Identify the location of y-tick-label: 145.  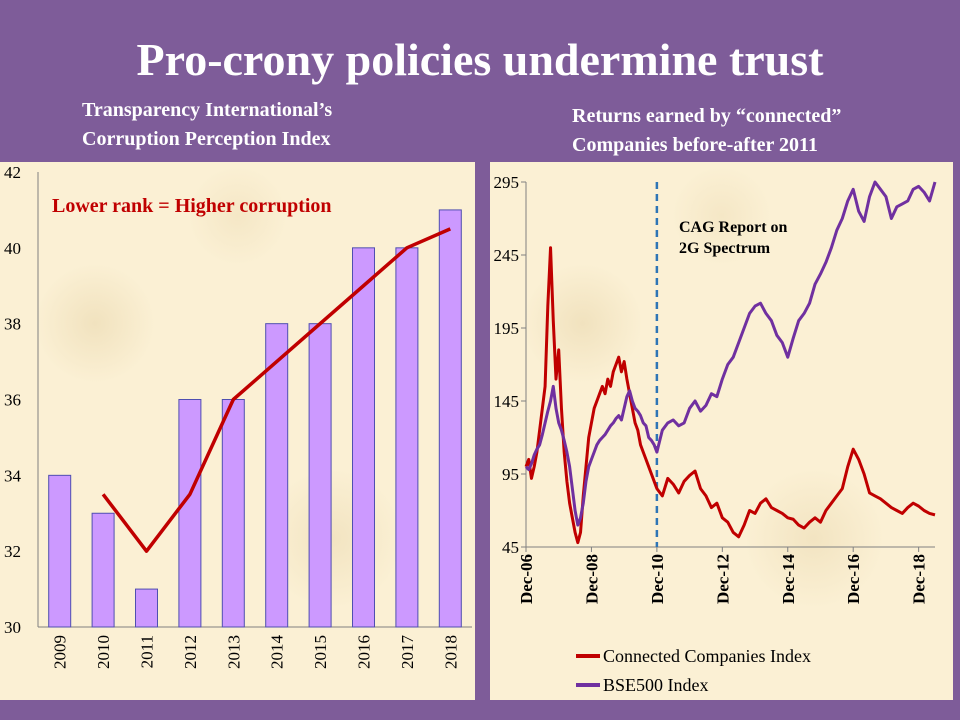
(507, 401).